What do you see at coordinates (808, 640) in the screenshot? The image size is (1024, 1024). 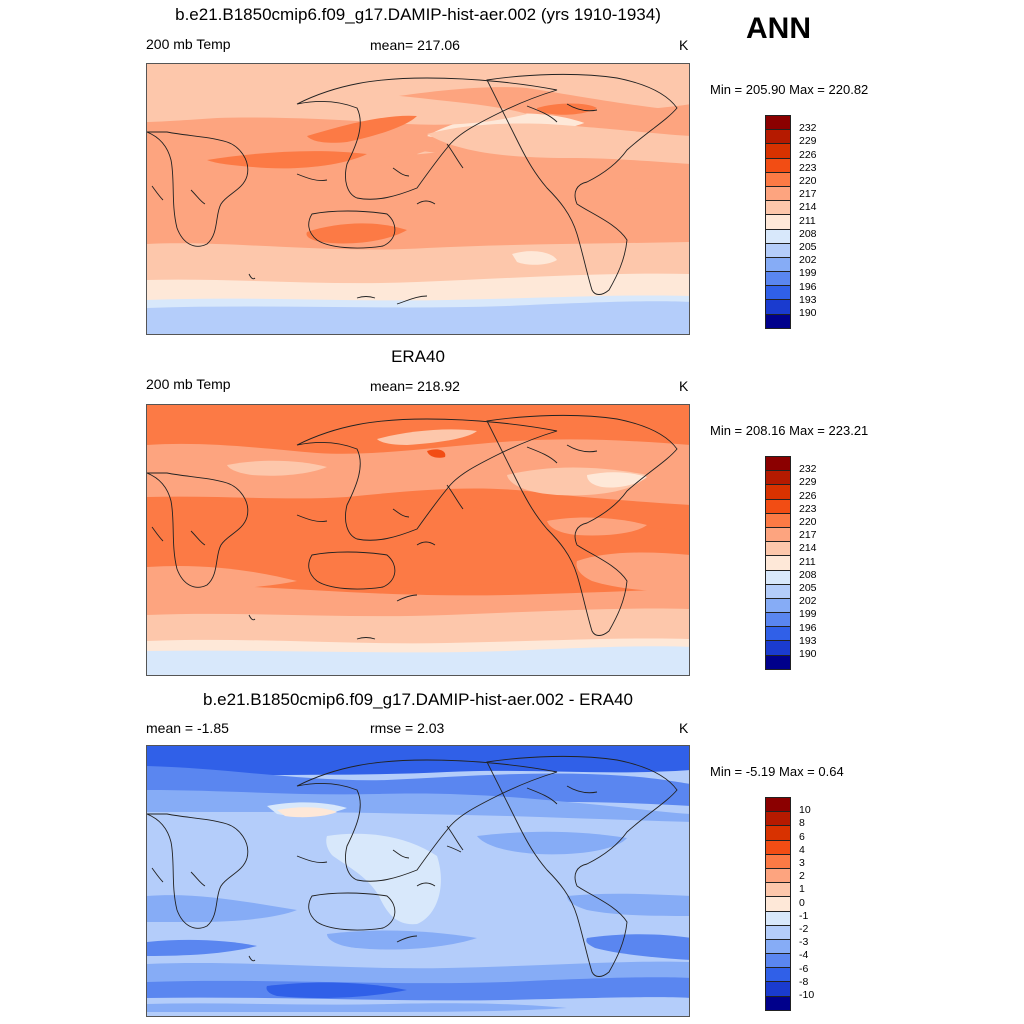 I see `colorbar-tick-label: 193` at bounding box center [808, 640].